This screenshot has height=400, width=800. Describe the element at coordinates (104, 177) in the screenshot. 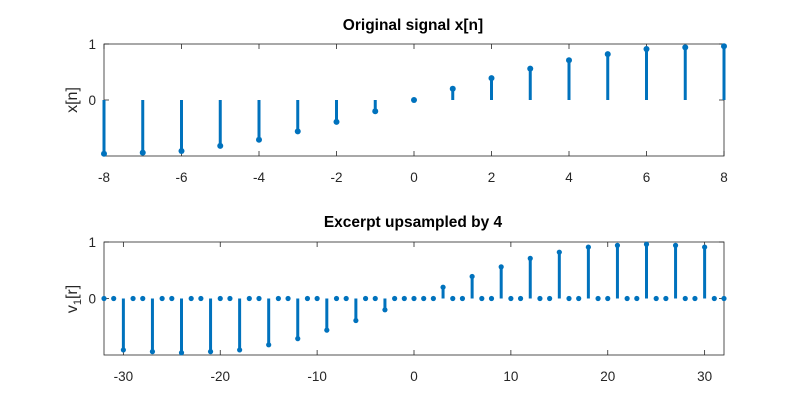

I see `x-tick-label: -8` at that location.